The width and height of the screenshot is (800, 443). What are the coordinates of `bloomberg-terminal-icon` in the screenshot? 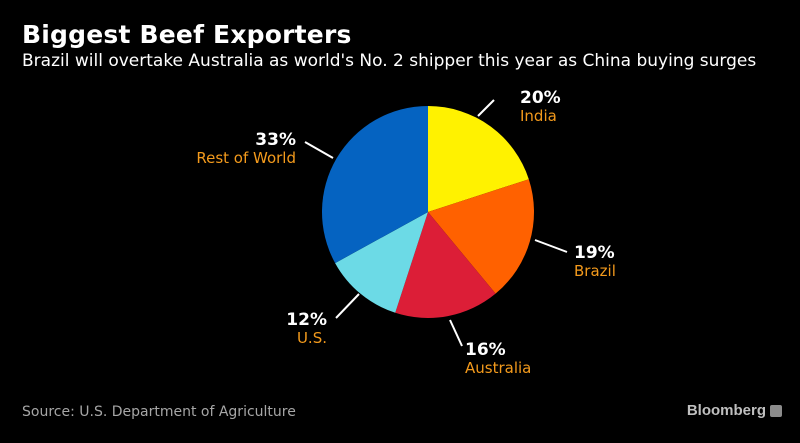 It's located at (776, 410).